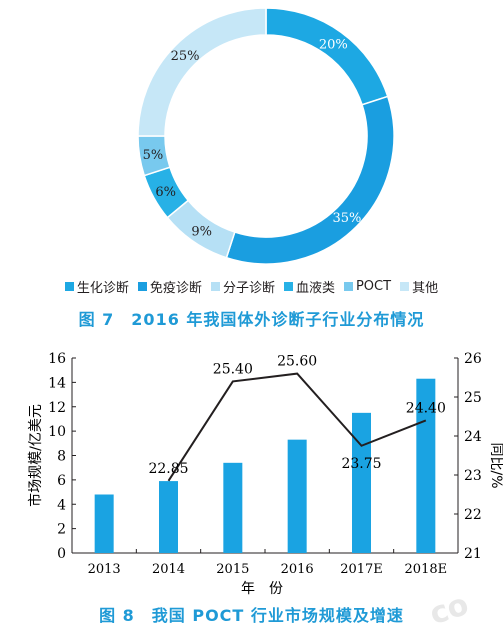  Describe the element at coordinates (248, 288) in the screenshot. I see `legend-label-2: 分子诊断` at that location.